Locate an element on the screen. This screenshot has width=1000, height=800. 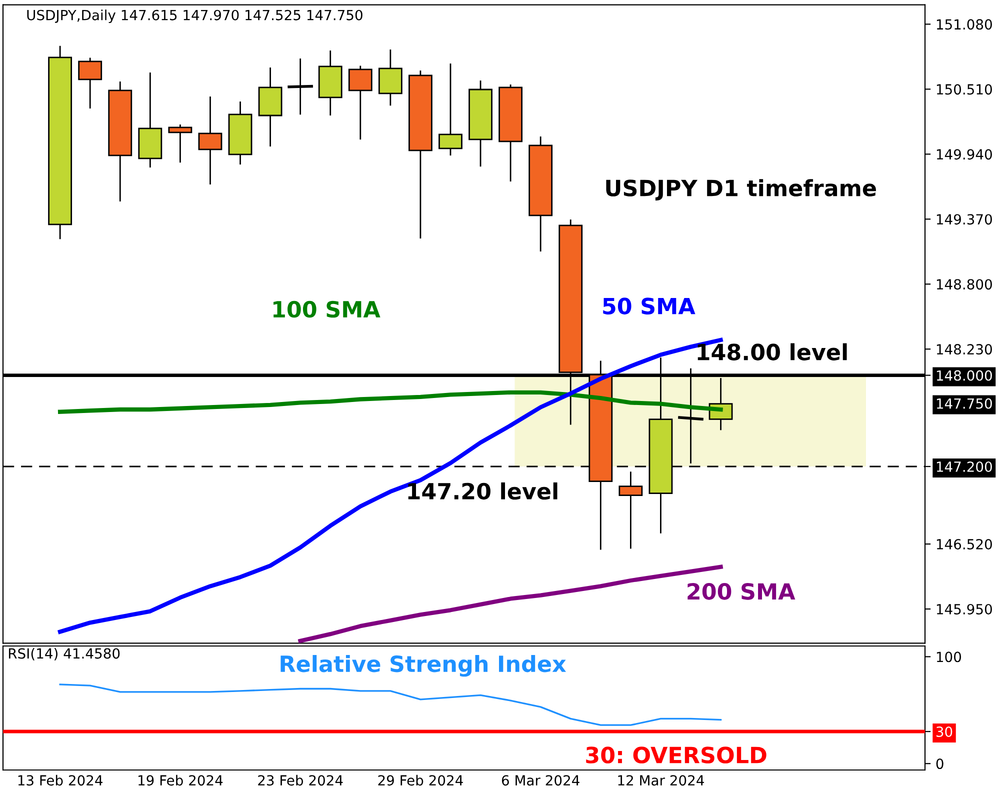
ref-line-label: 30: OVERSOLD is located at coordinates (676, 755).